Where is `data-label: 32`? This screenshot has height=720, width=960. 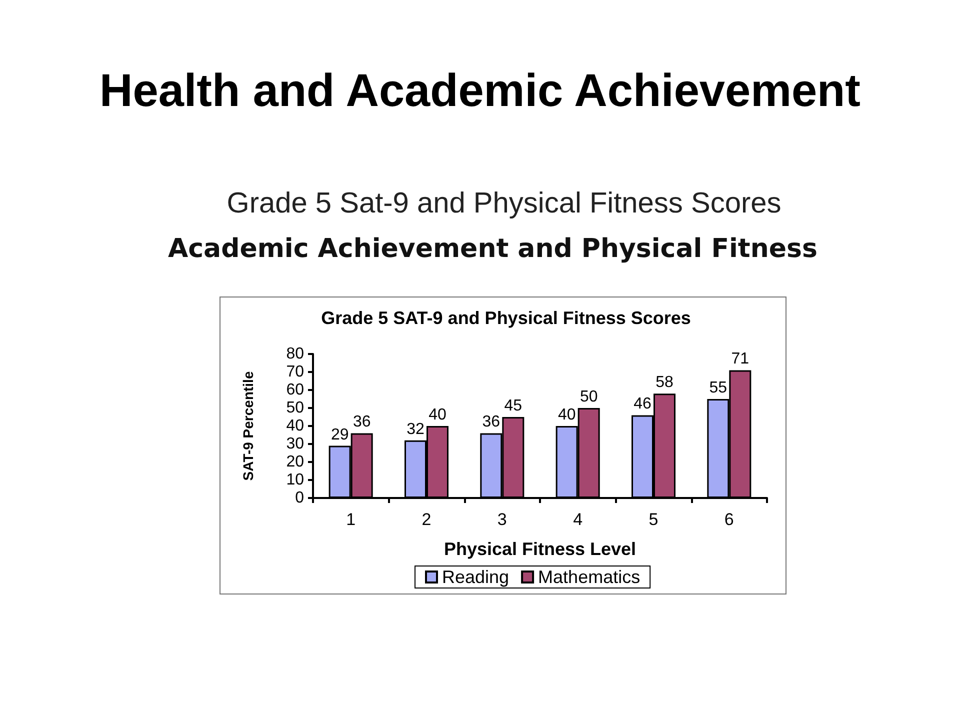 data-label: 32 is located at coordinates (415, 429).